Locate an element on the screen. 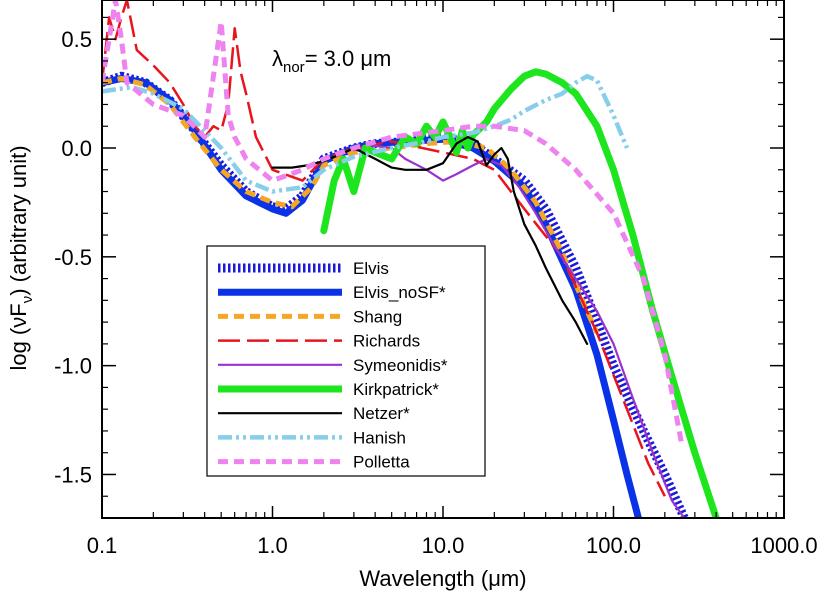  annotation-lambda-sub: nor is located at coordinates (294, 67).